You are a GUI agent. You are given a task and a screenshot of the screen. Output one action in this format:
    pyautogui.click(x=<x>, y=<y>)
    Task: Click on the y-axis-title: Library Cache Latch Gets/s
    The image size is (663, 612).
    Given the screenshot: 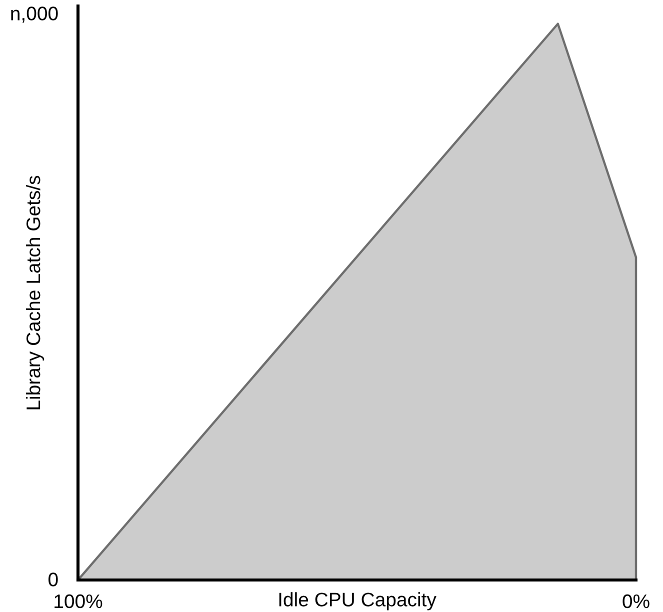 What is the action you would take?
    pyautogui.click(x=35, y=293)
    